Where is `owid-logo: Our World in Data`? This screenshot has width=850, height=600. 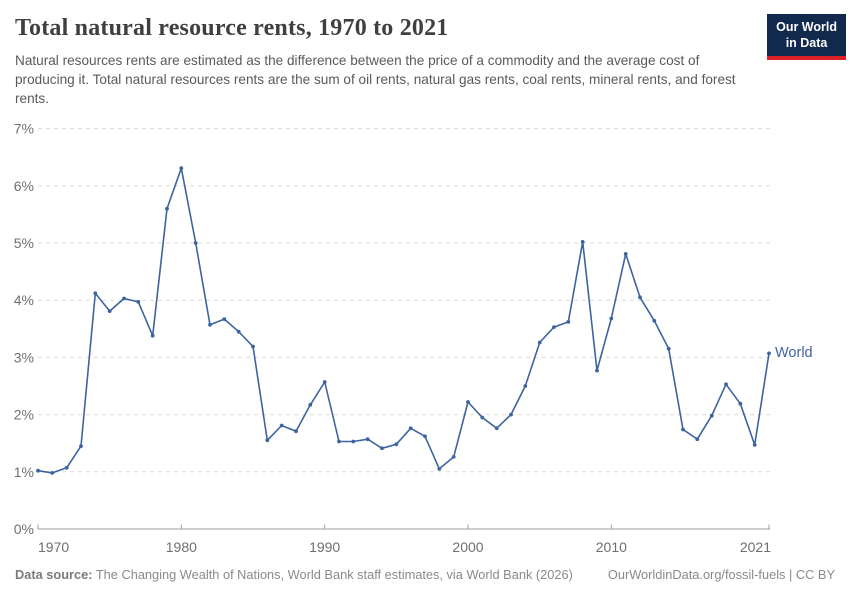 owid-logo: Our World in Data is located at coordinates (806, 37).